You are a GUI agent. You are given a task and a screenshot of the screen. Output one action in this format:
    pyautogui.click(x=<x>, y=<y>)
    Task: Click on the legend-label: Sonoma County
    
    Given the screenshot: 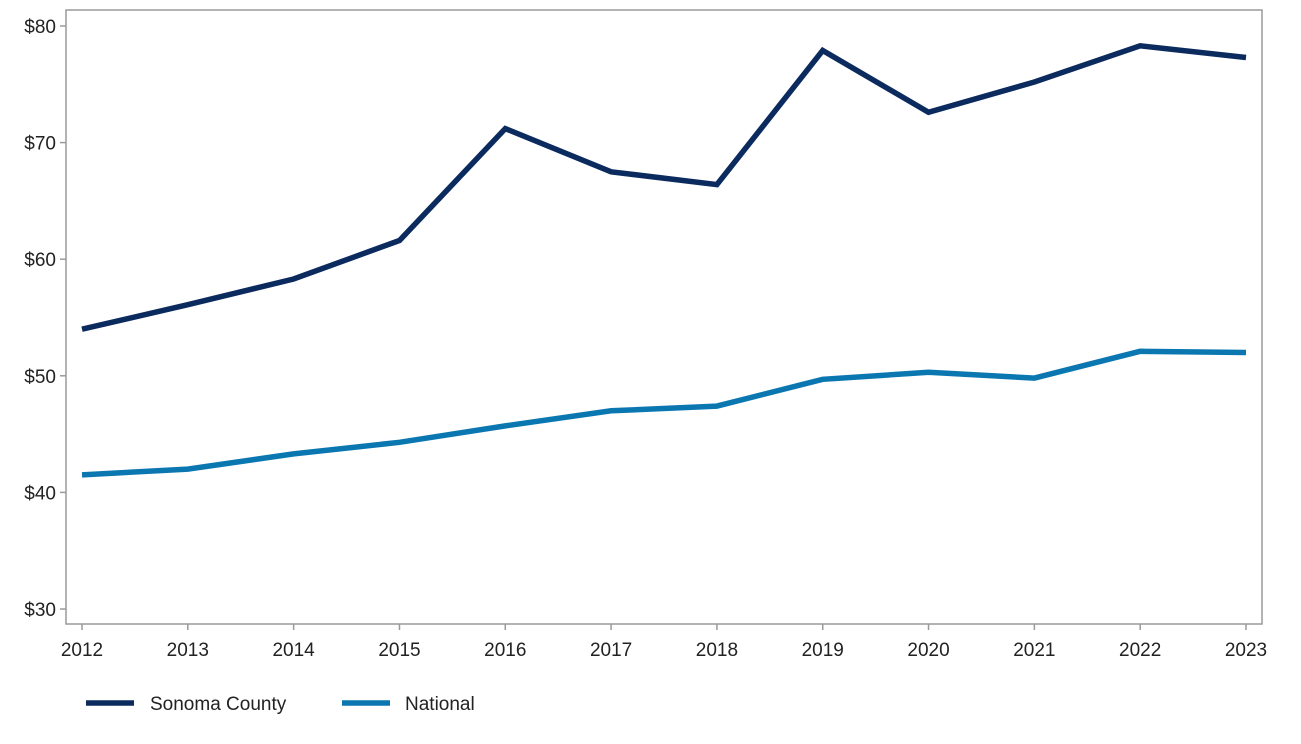 What is the action you would take?
    pyautogui.click(x=218, y=704)
    